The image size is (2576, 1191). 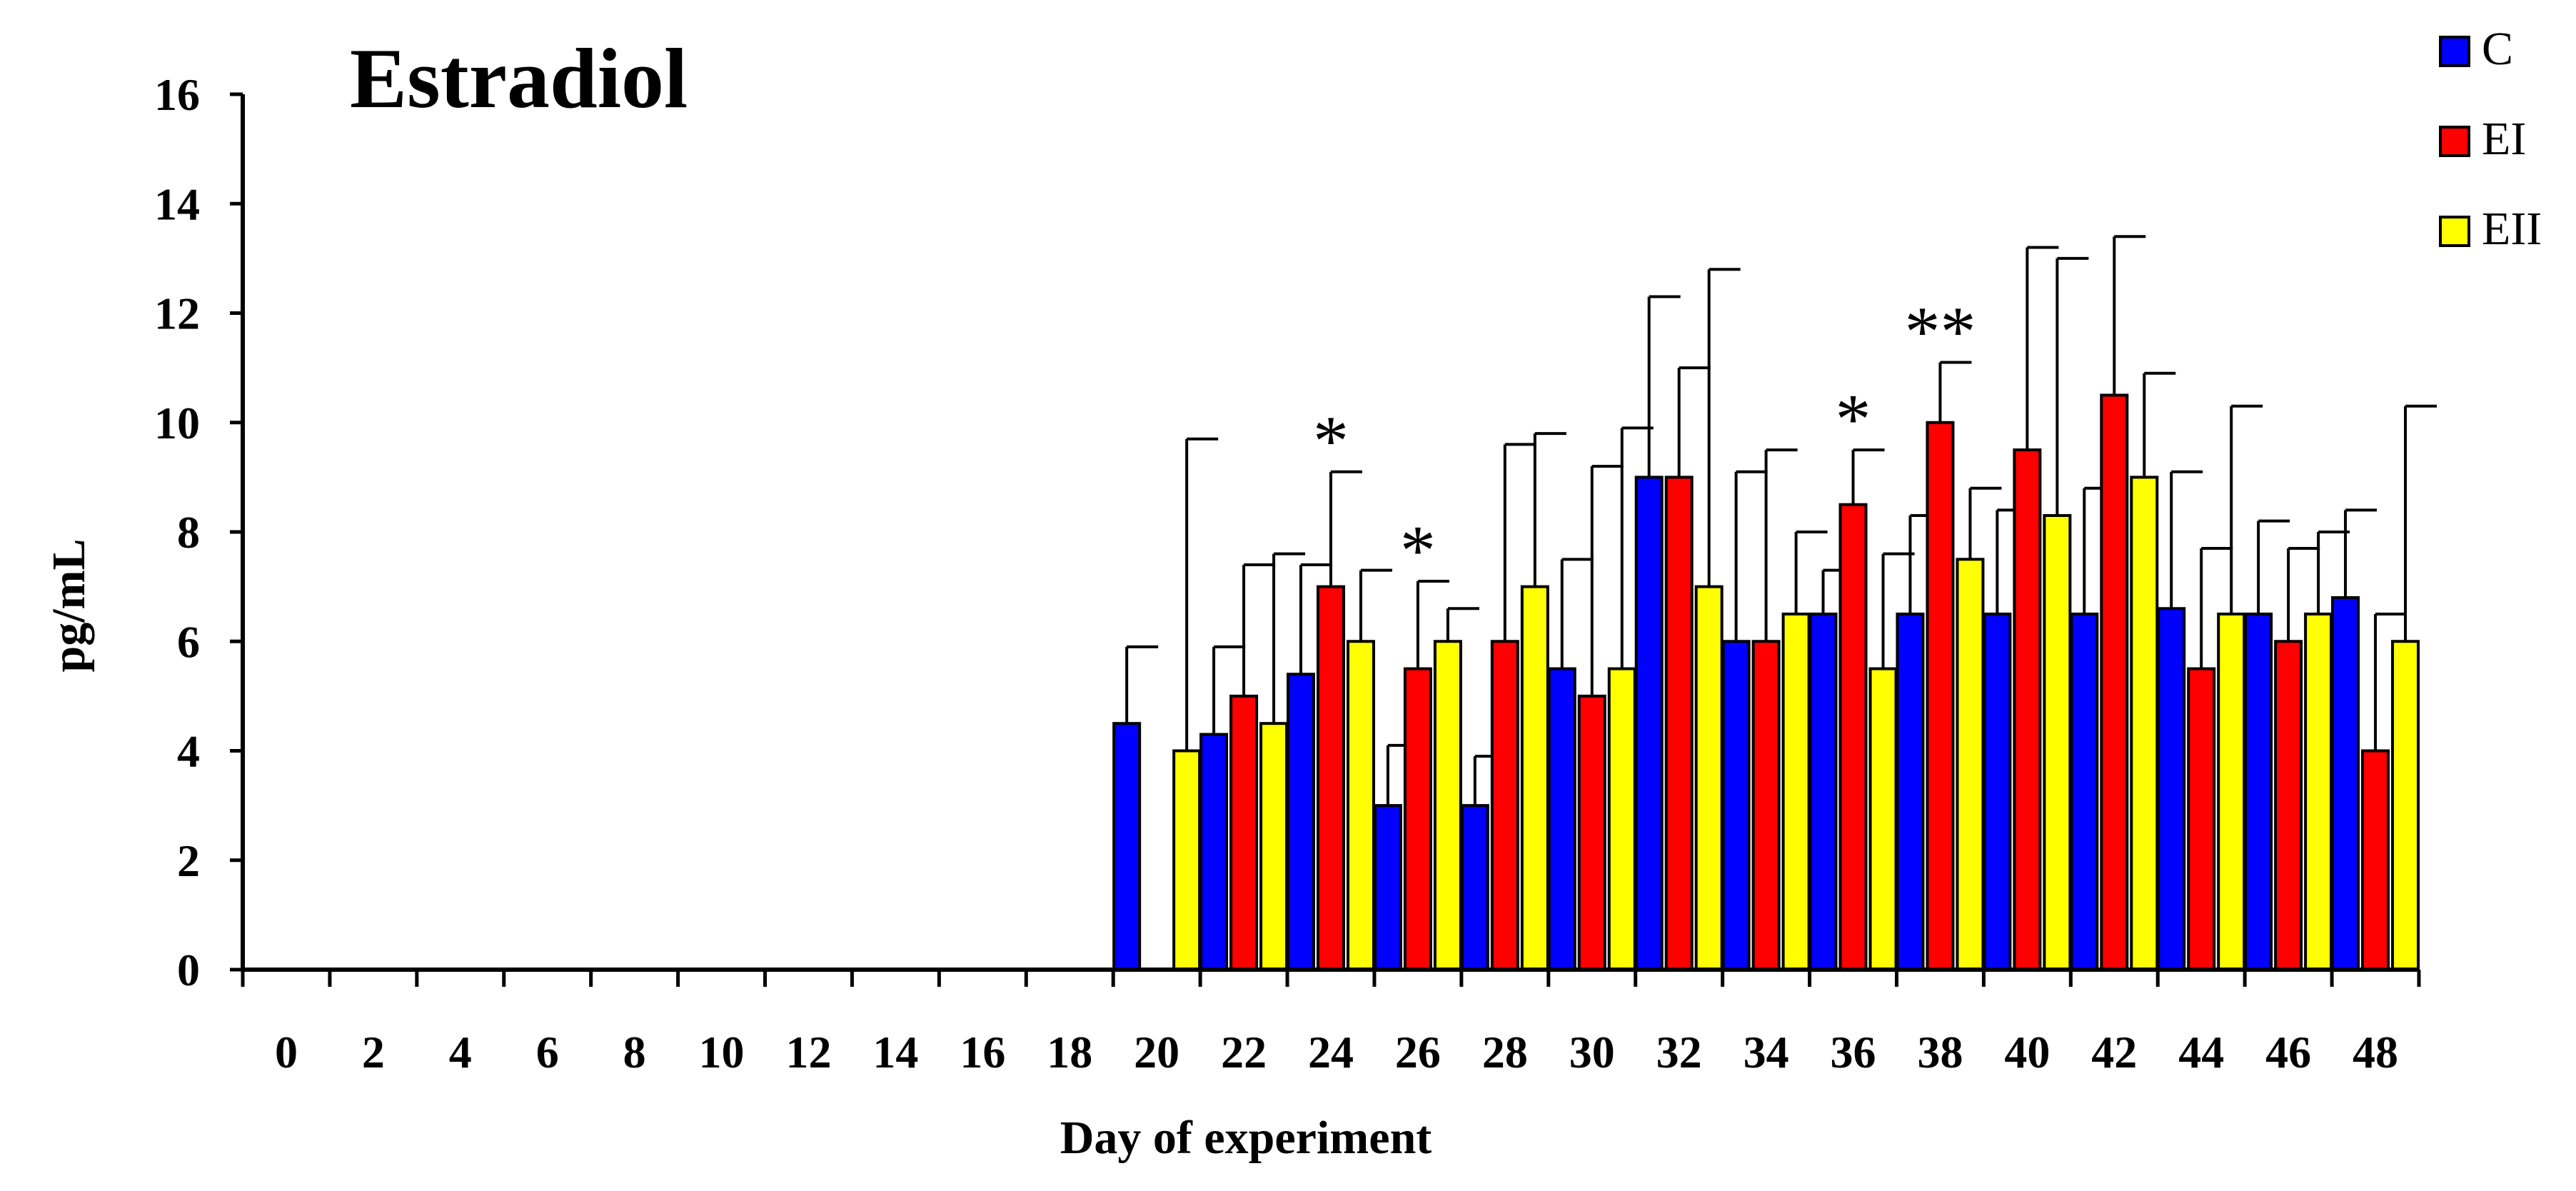 What do you see at coordinates (1069, 1052) in the screenshot?
I see `x-tick-label: 18` at bounding box center [1069, 1052].